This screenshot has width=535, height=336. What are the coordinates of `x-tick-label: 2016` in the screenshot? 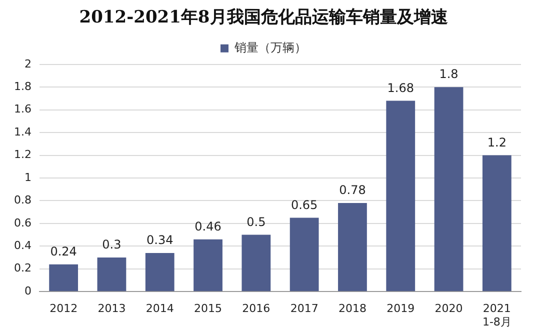 It's located at (256, 309).